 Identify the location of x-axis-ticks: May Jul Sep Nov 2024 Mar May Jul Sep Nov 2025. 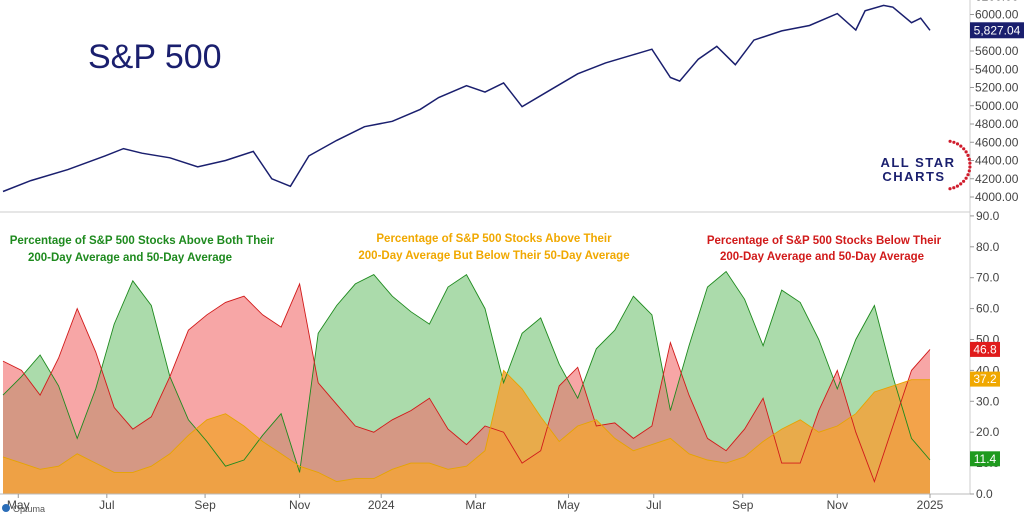
(475, 503).